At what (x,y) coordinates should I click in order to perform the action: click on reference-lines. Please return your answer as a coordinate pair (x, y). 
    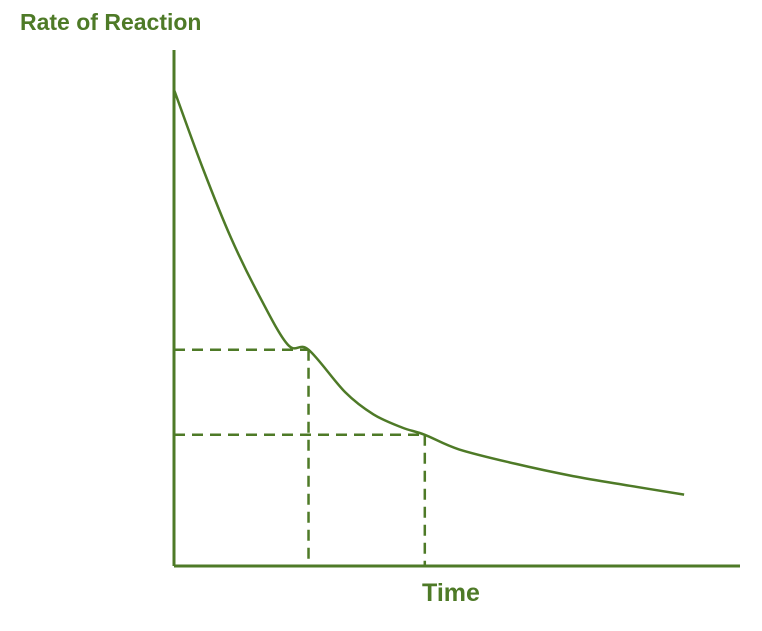
    Looking at the image, I should click on (300, 457).